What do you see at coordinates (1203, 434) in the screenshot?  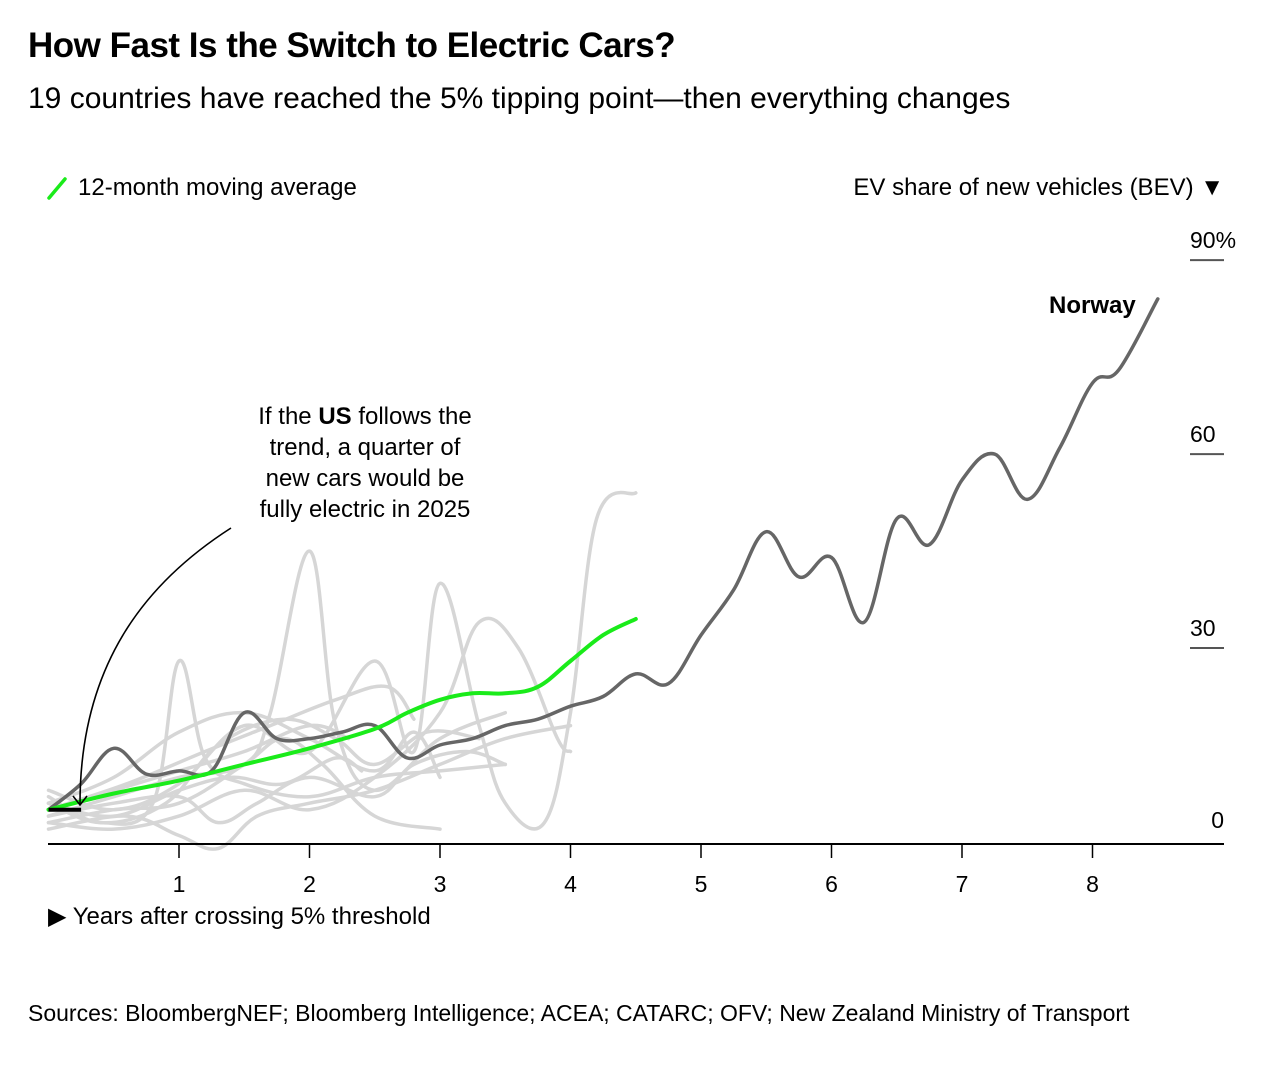 I see `y-tick-label-60: 60` at bounding box center [1203, 434].